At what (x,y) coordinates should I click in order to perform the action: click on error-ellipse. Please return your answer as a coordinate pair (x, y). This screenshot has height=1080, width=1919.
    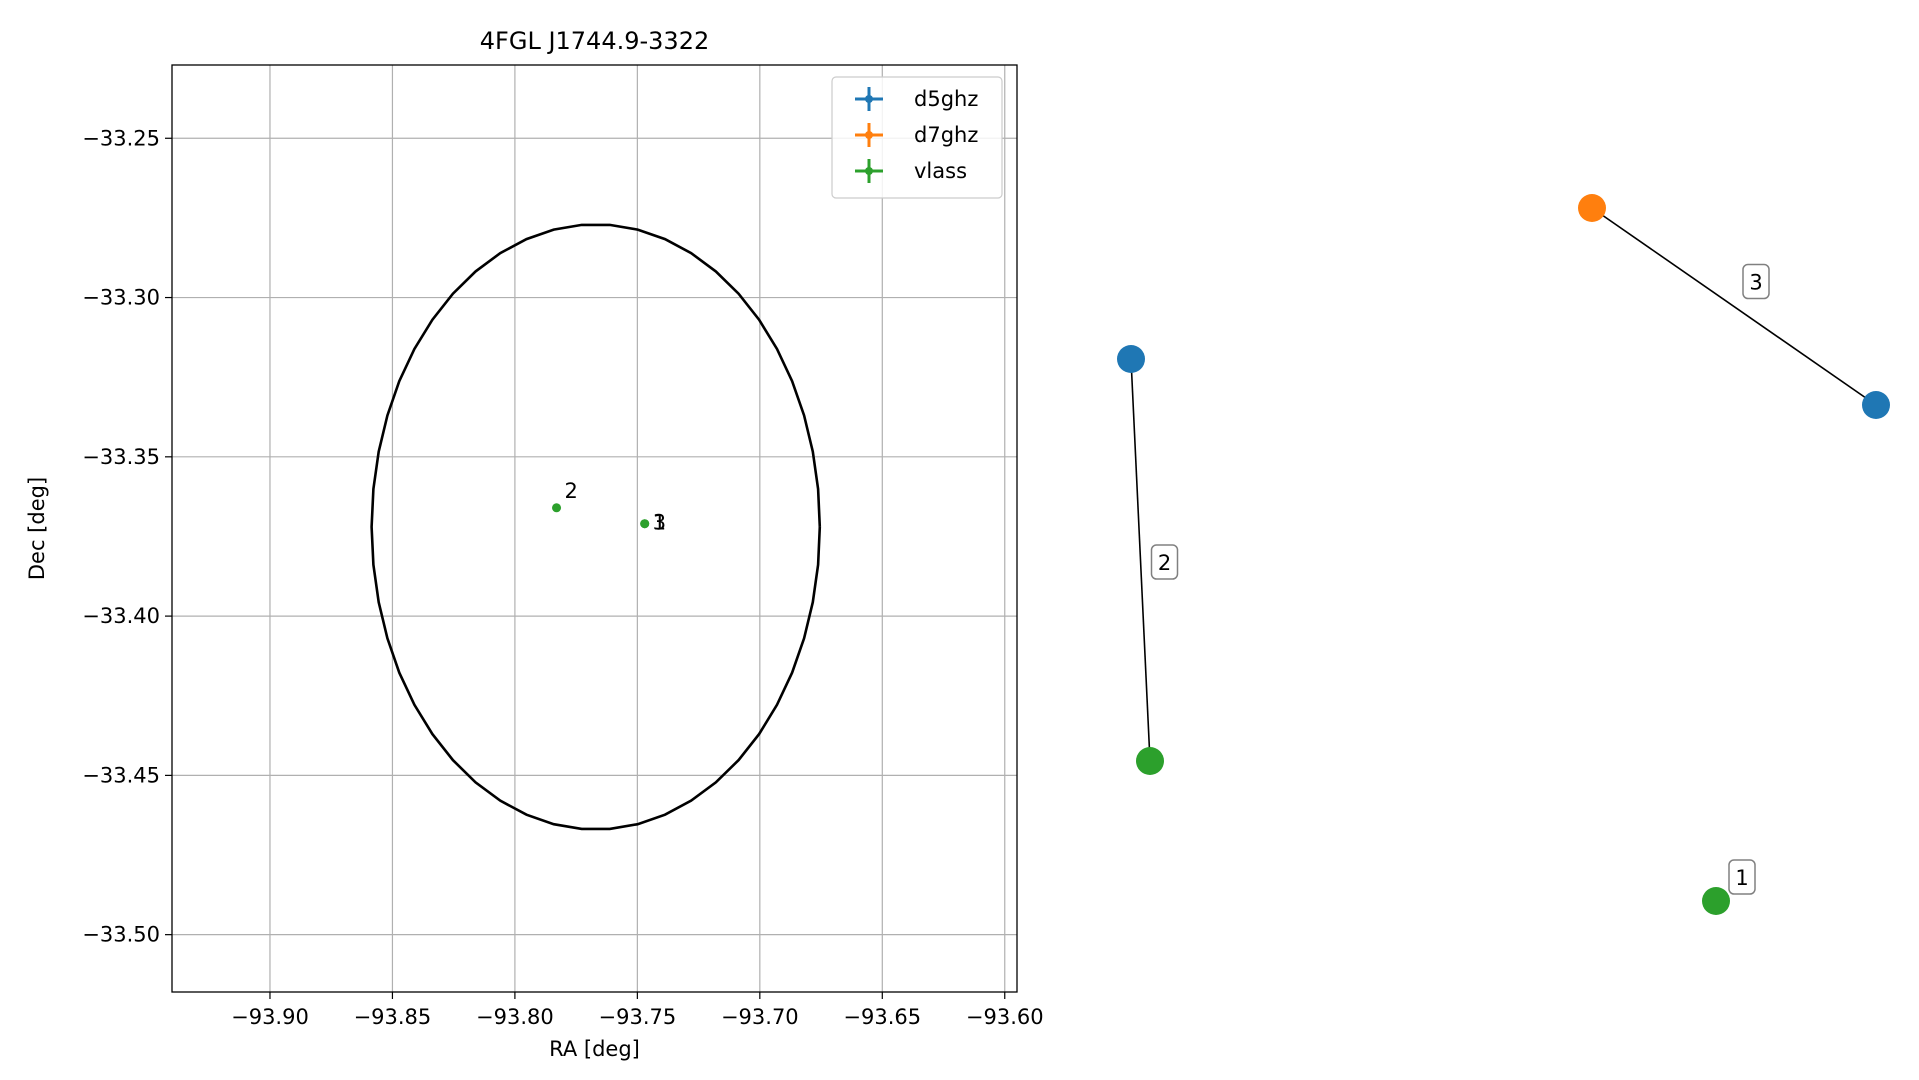
    Looking at the image, I should click on (596, 527).